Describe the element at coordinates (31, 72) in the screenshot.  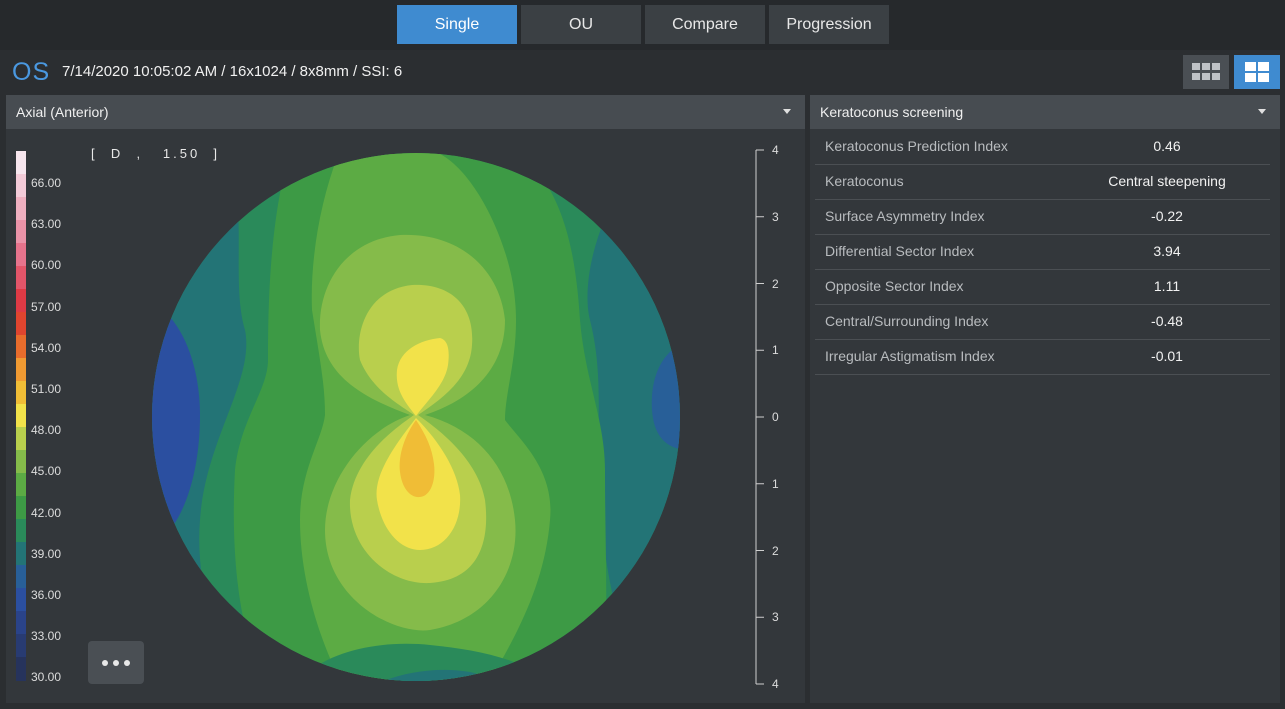
I see `eye-label: OS` at that location.